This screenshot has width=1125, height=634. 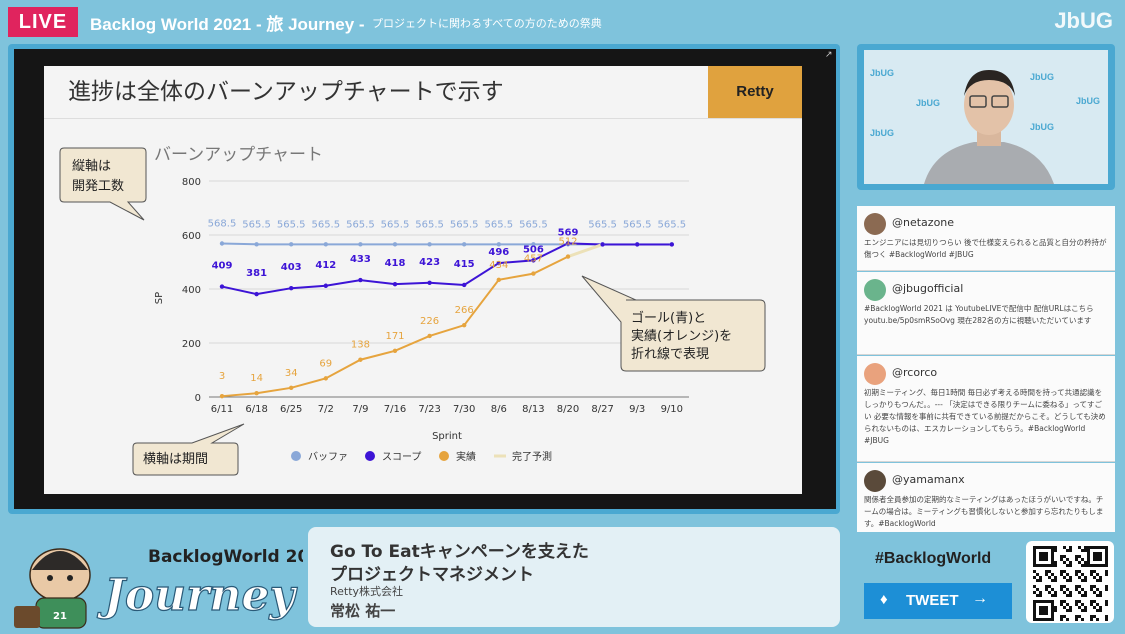 What do you see at coordinates (395, 263) in the screenshot?
I see `data-label: 418` at bounding box center [395, 263].